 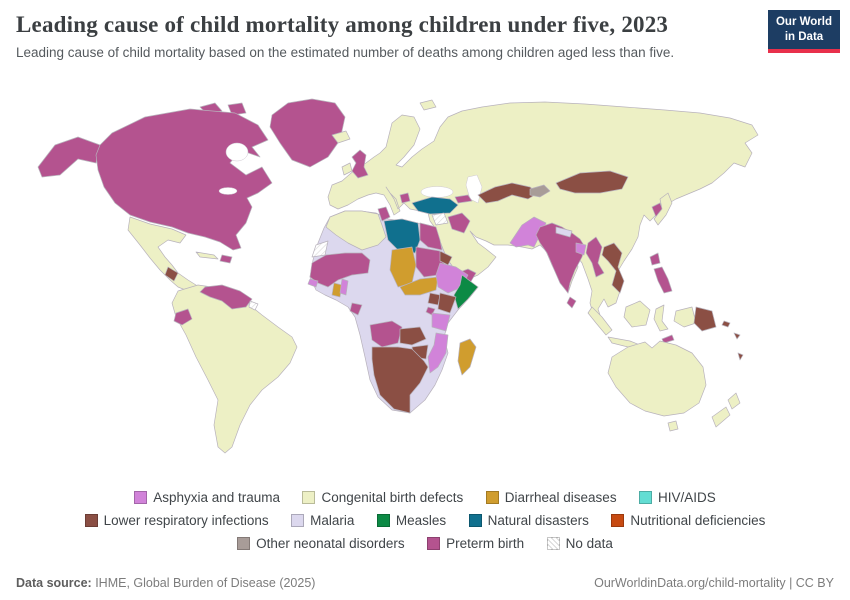 I want to click on region-balkans, so click(x=405, y=198).